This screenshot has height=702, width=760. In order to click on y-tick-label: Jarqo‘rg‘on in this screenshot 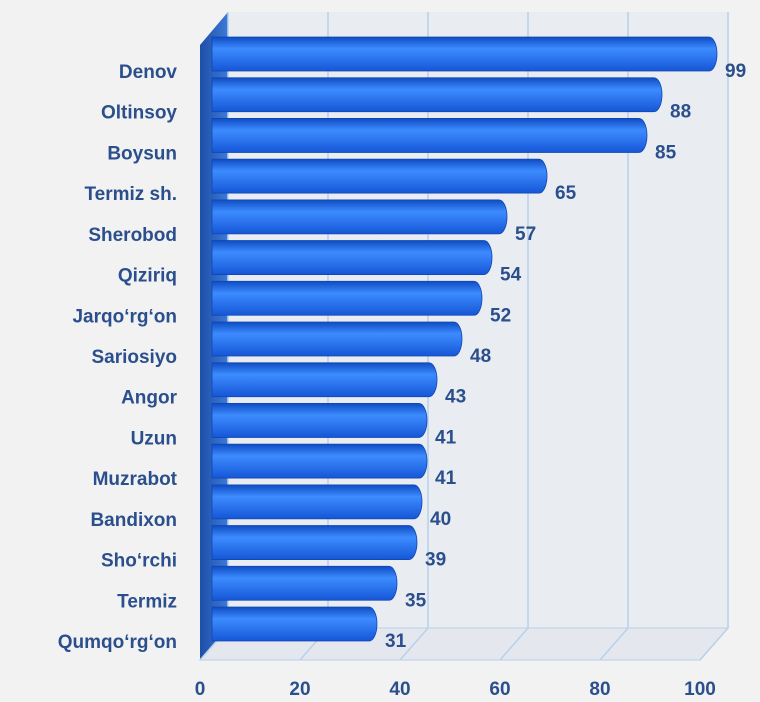, I will do `click(124, 316)`.